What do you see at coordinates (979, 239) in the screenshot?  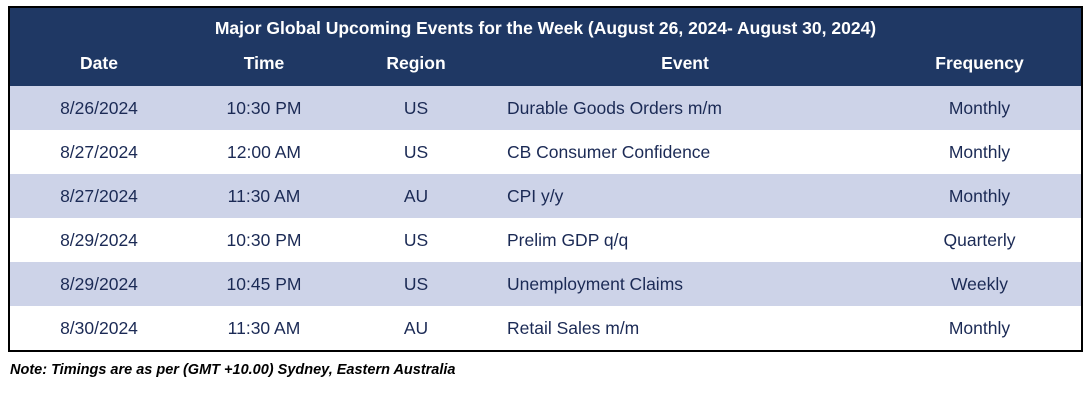 I see `cell-frequency: Quarterly` at bounding box center [979, 239].